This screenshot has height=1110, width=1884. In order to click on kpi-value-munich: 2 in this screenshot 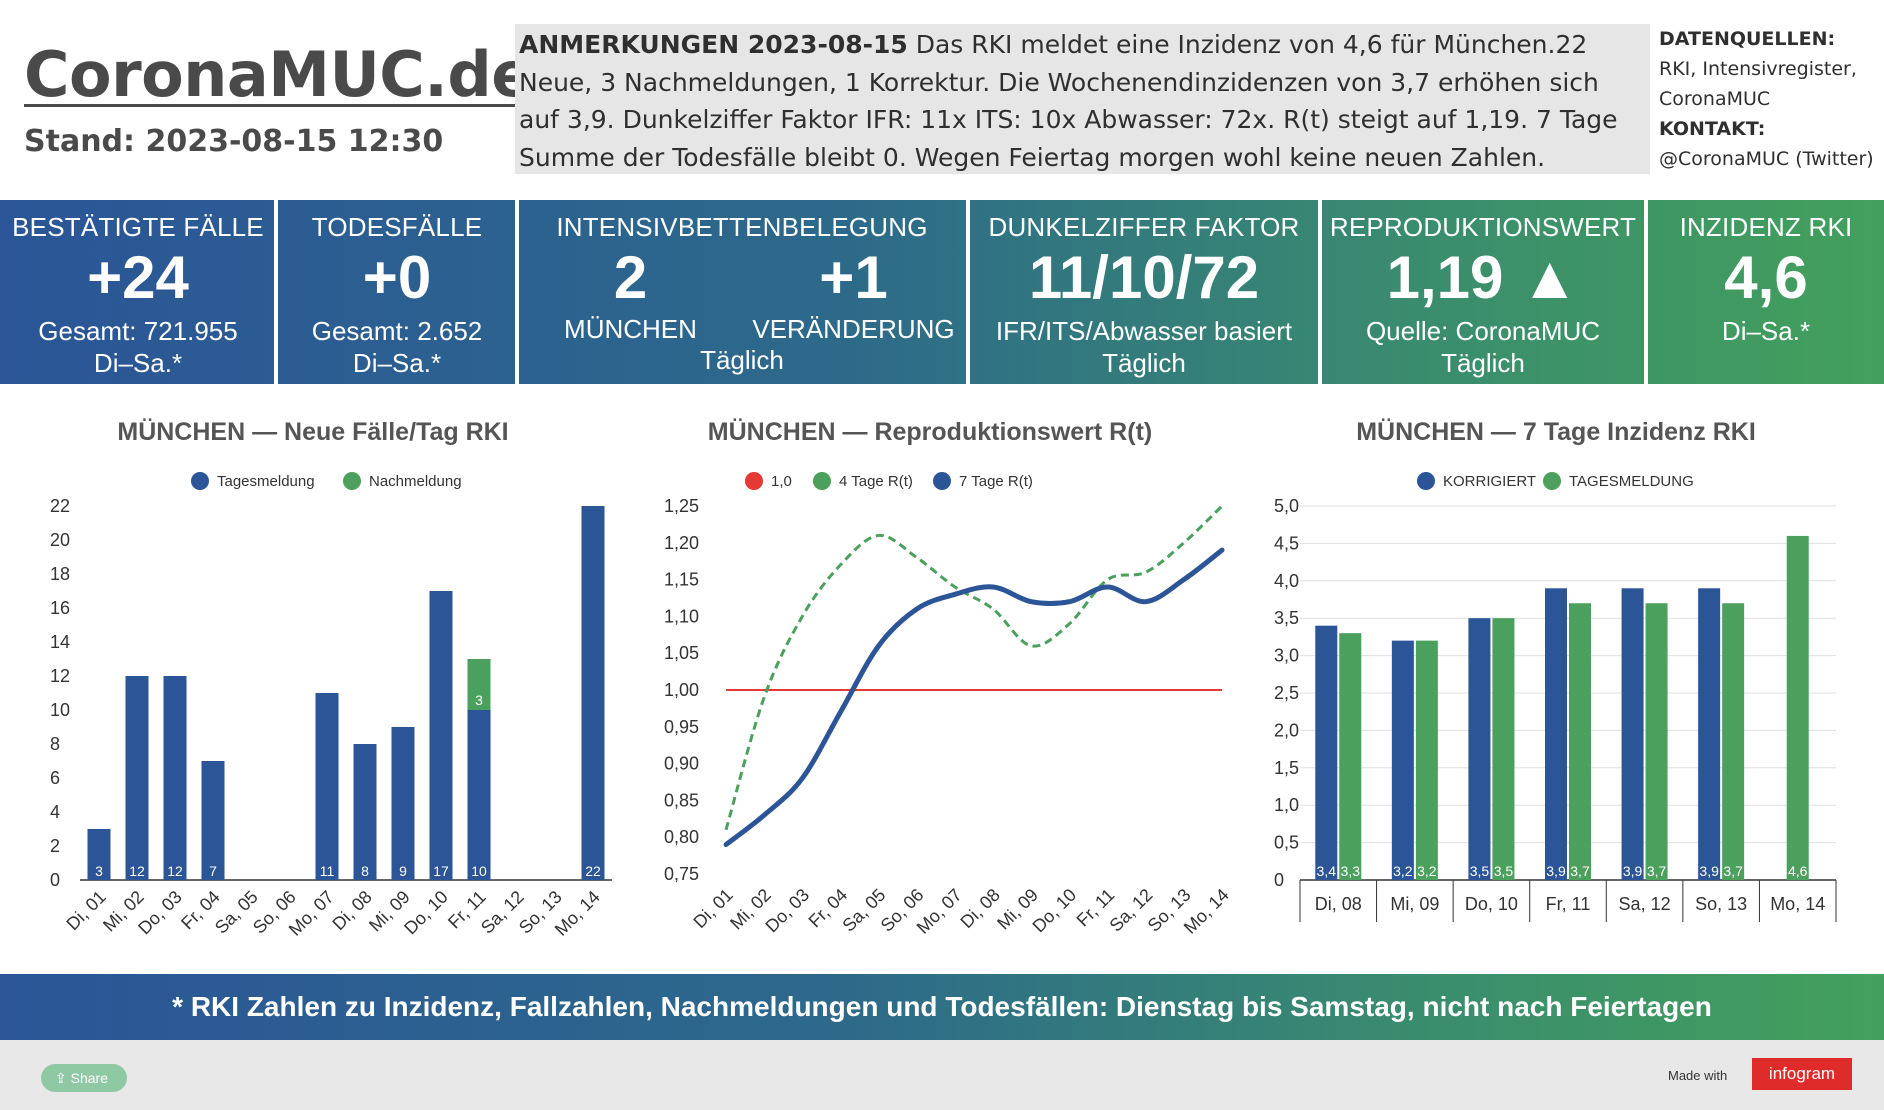, I will do `click(630, 277)`.